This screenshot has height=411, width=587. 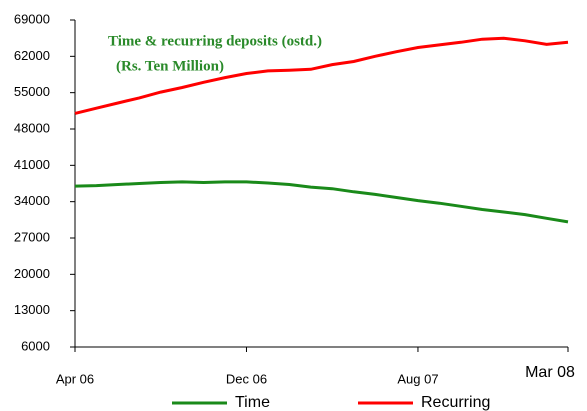 What do you see at coordinates (321, 202) in the screenshot?
I see `series-line` at bounding box center [321, 202].